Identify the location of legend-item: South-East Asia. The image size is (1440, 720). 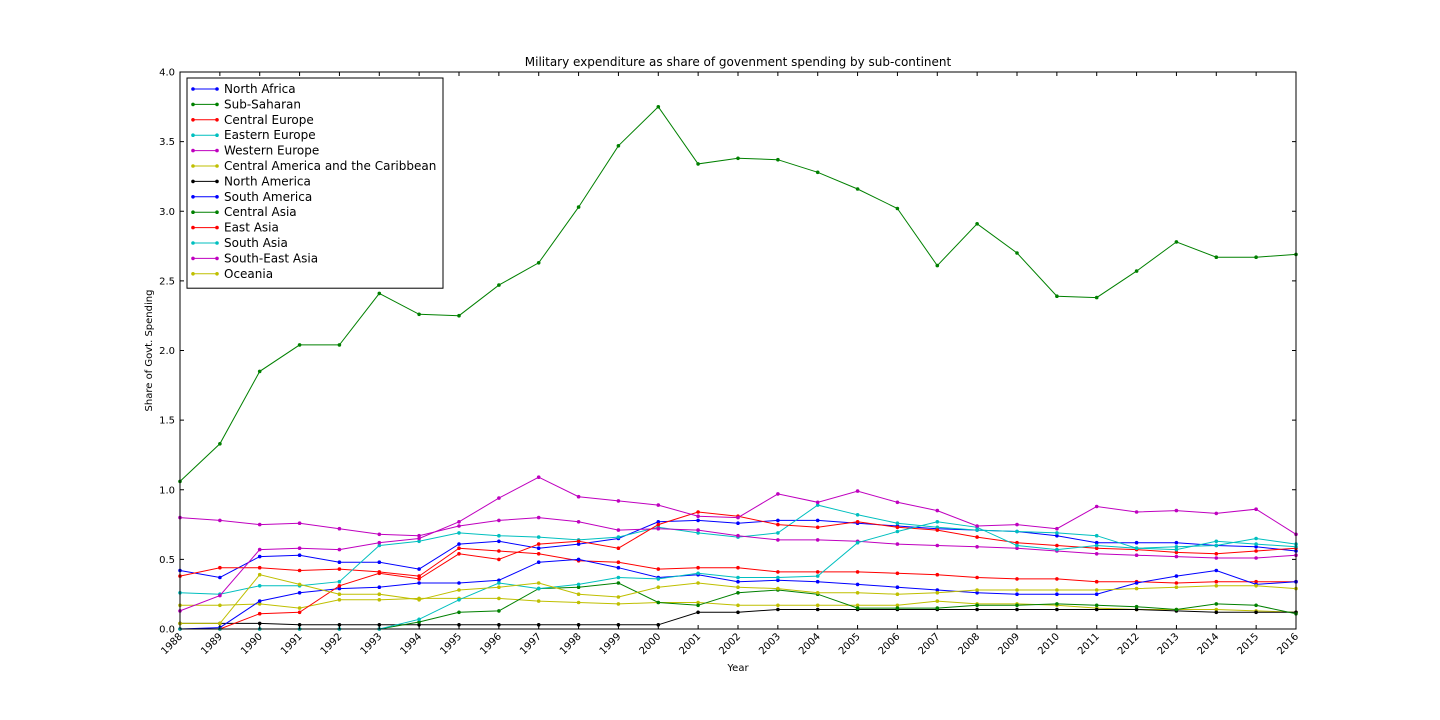
(254, 258).